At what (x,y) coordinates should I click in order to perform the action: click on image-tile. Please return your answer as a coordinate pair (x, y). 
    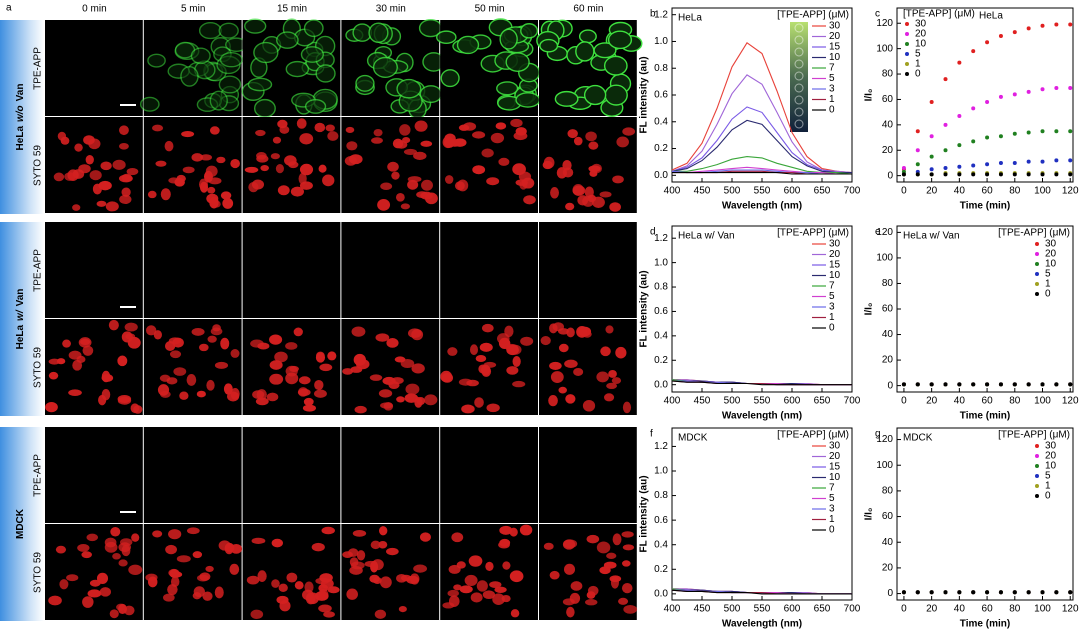
    Looking at the image, I should click on (291, 270).